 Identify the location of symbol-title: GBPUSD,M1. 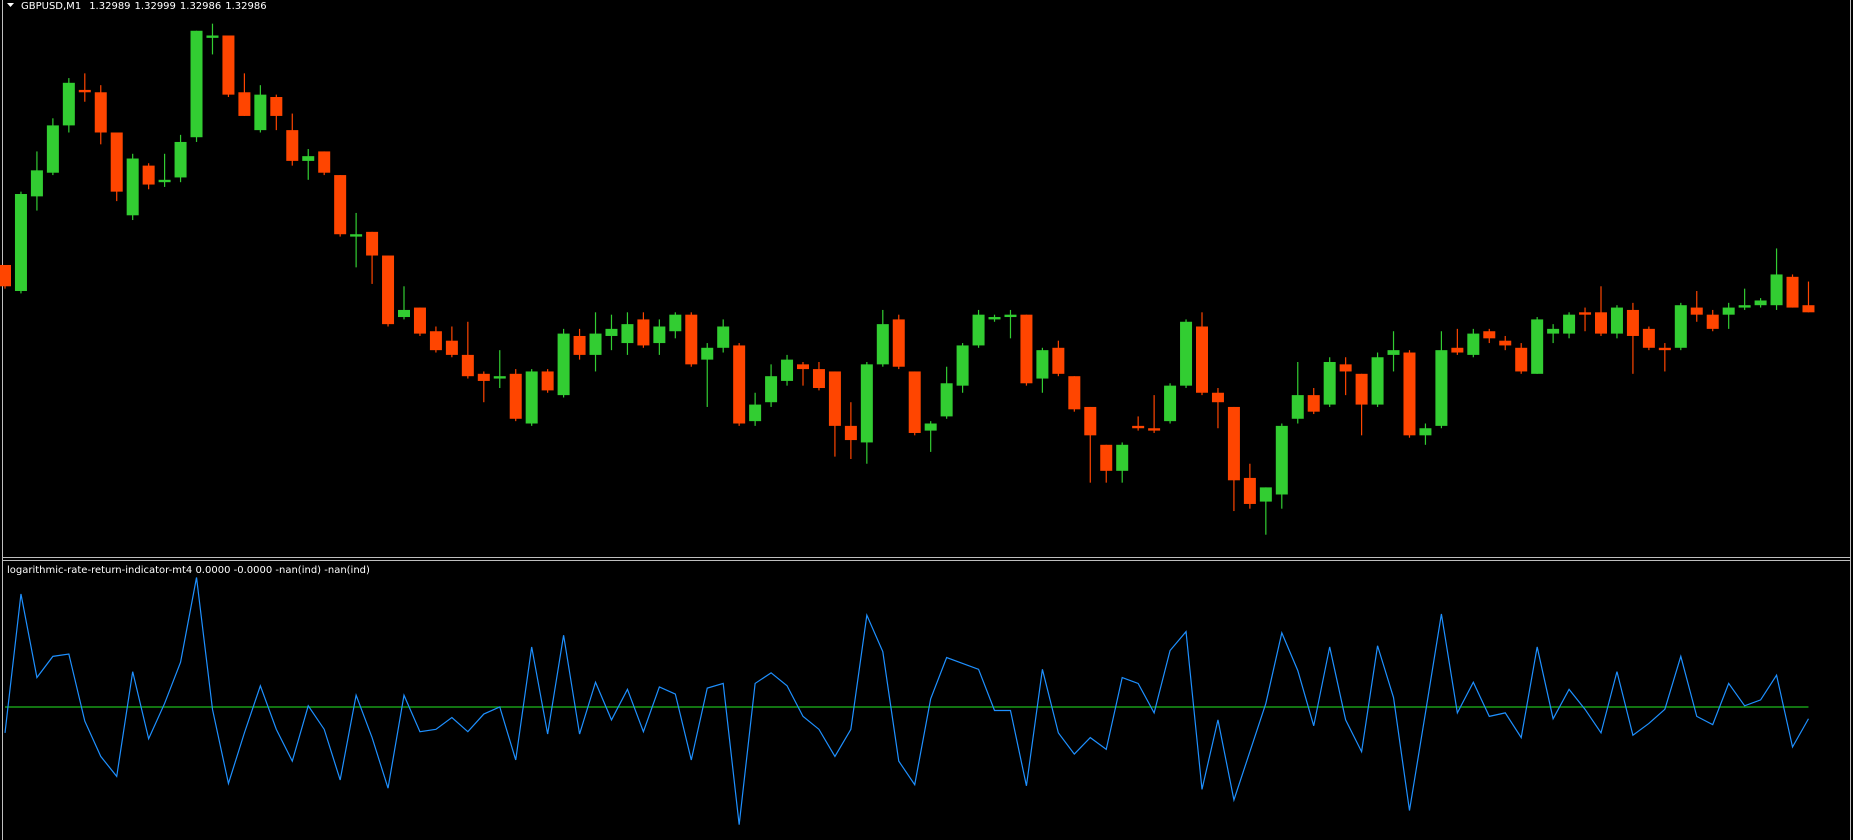
(51, 6).